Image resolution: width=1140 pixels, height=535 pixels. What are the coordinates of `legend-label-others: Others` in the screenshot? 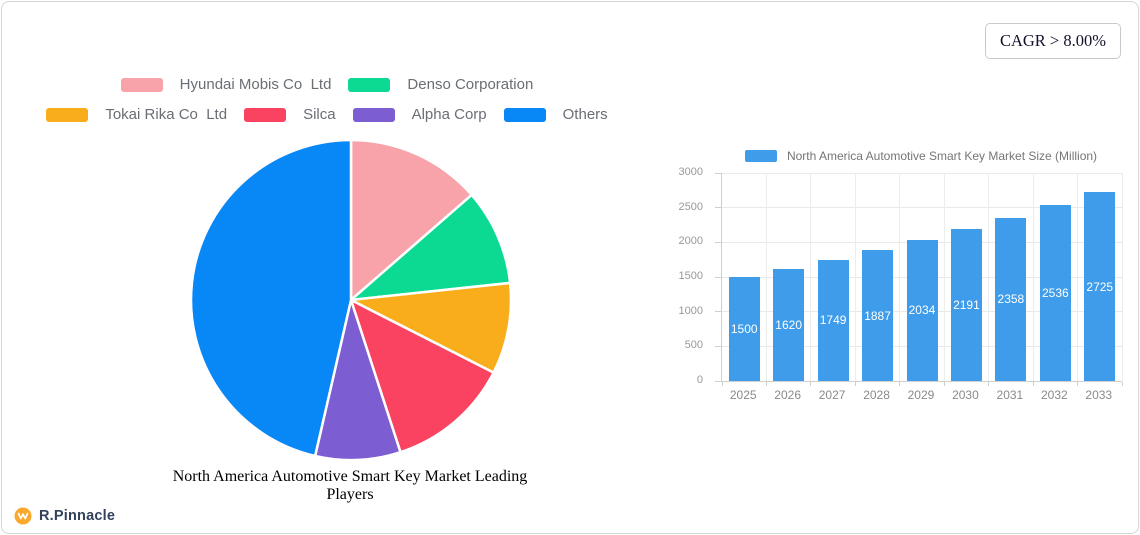 It's located at (585, 114).